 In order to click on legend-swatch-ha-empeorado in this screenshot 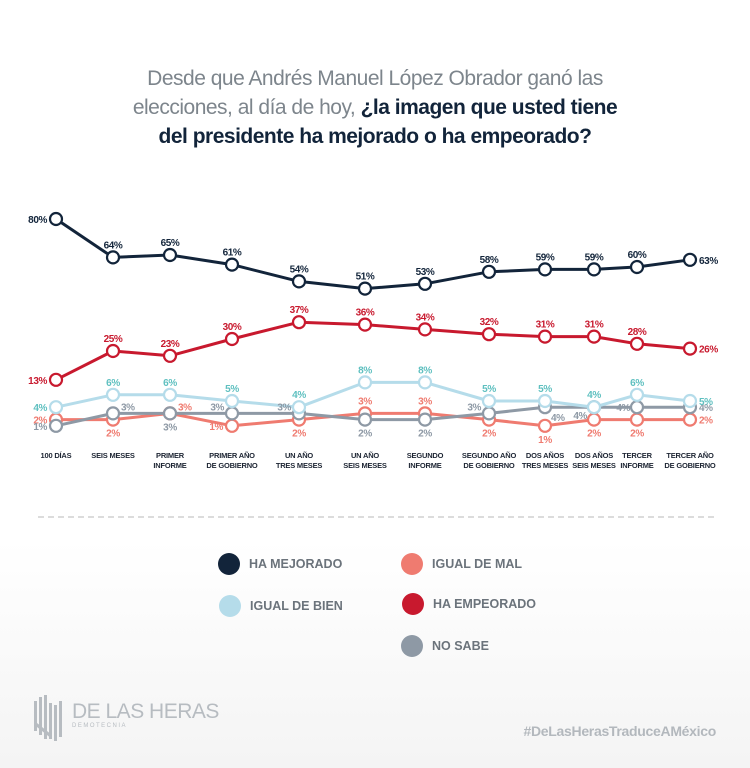, I will do `click(413, 604)`.